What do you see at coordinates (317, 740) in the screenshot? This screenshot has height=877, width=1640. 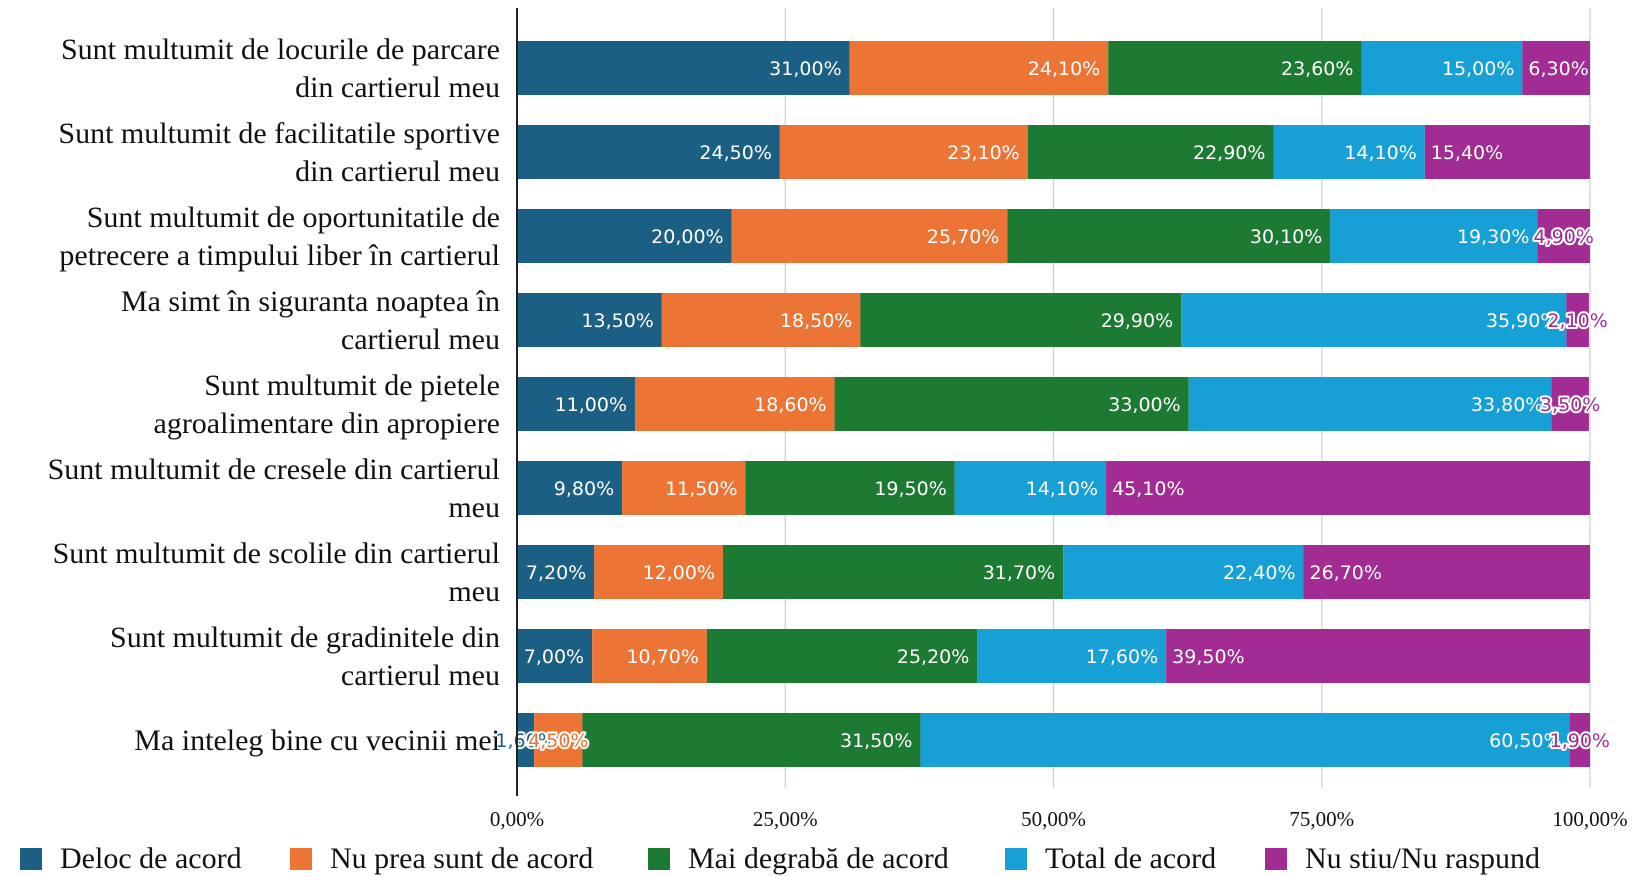 I see `category-label: Ma inteleg bine cu vecinii mei` at bounding box center [317, 740].